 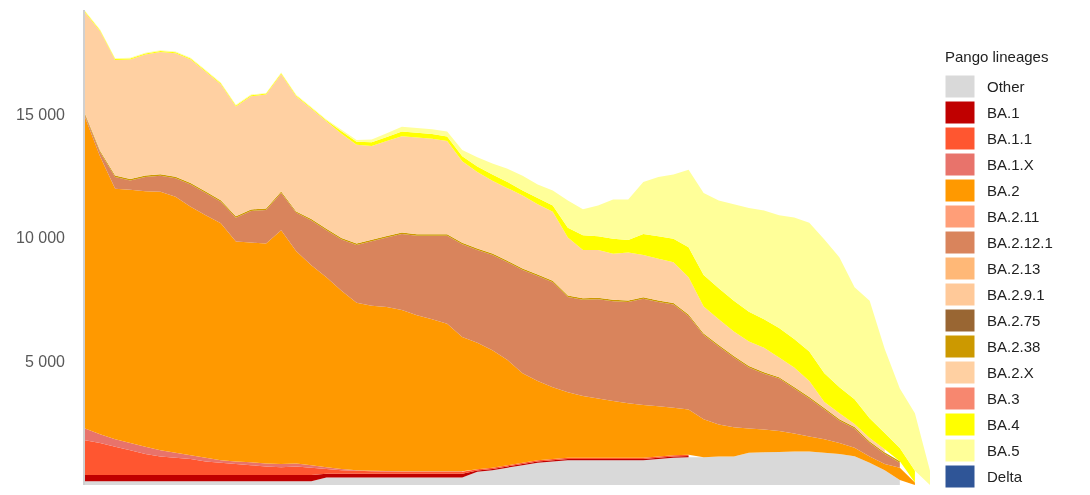 What do you see at coordinates (41, 238) in the screenshot?
I see `y-tick-label: 10 000` at bounding box center [41, 238].